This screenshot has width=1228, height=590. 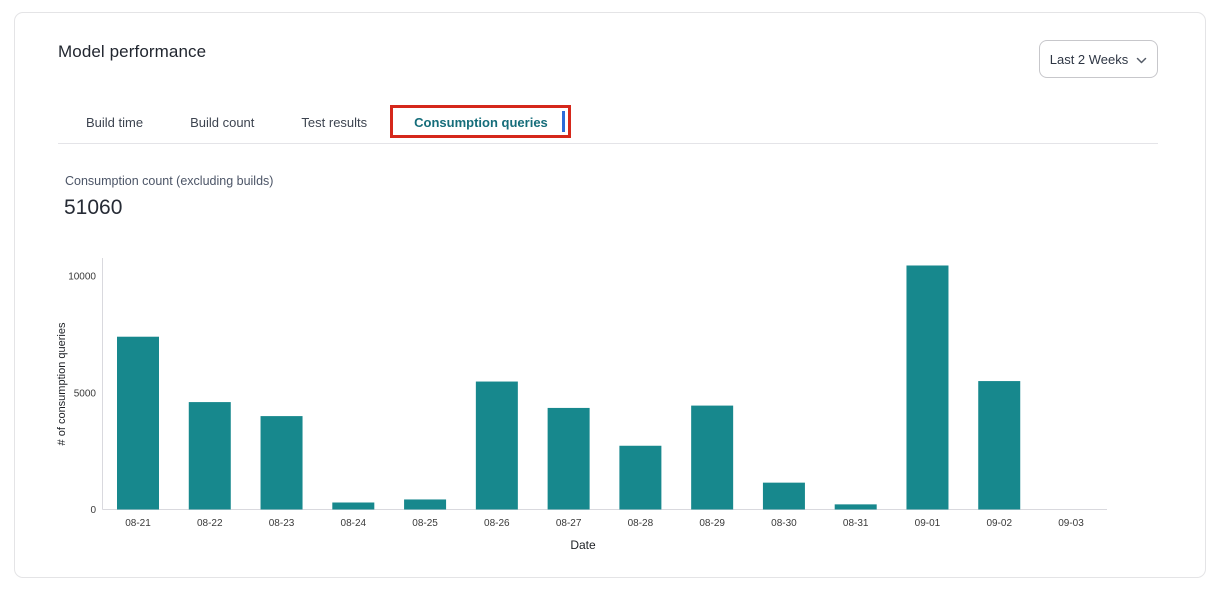 I want to click on x-tick-08-22: 08-22, so click(x=210, y=523).